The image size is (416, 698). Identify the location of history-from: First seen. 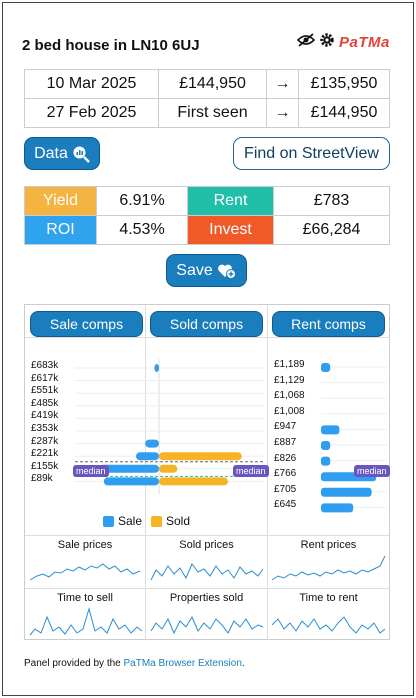
(212, 113).